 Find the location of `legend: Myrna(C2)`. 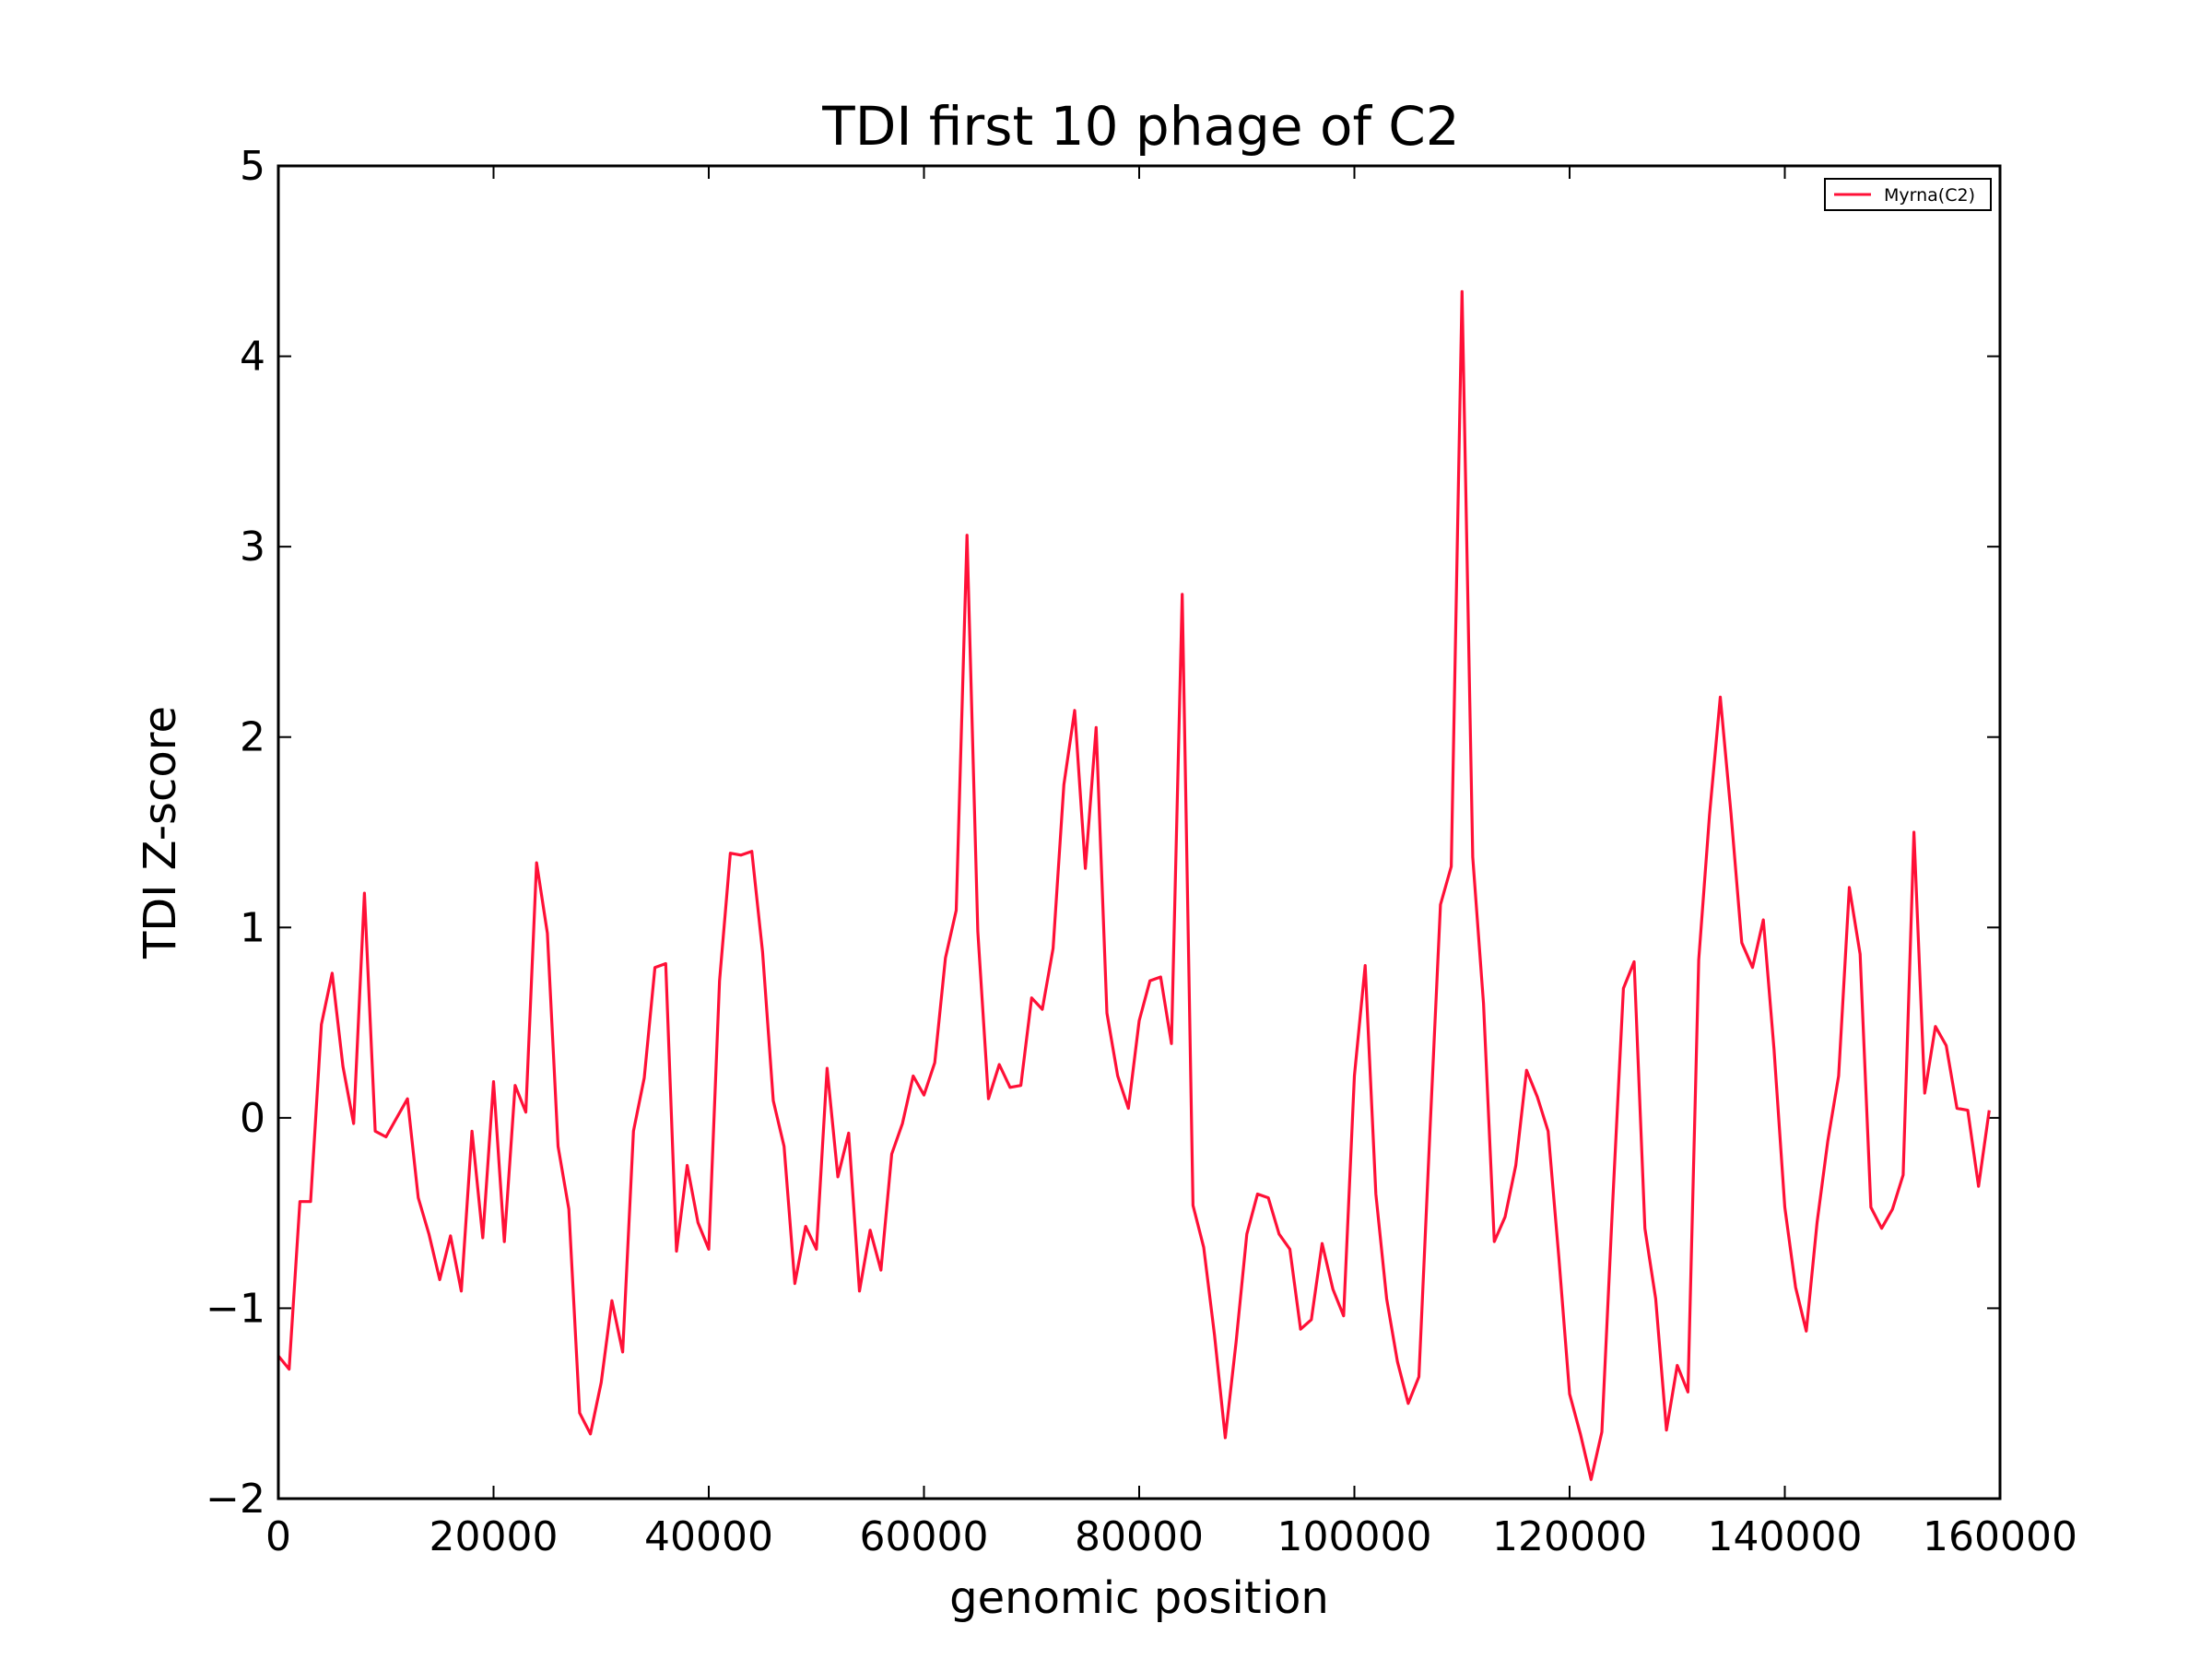

legend: Myrna(C2) is located at coordinates (1908, 194).